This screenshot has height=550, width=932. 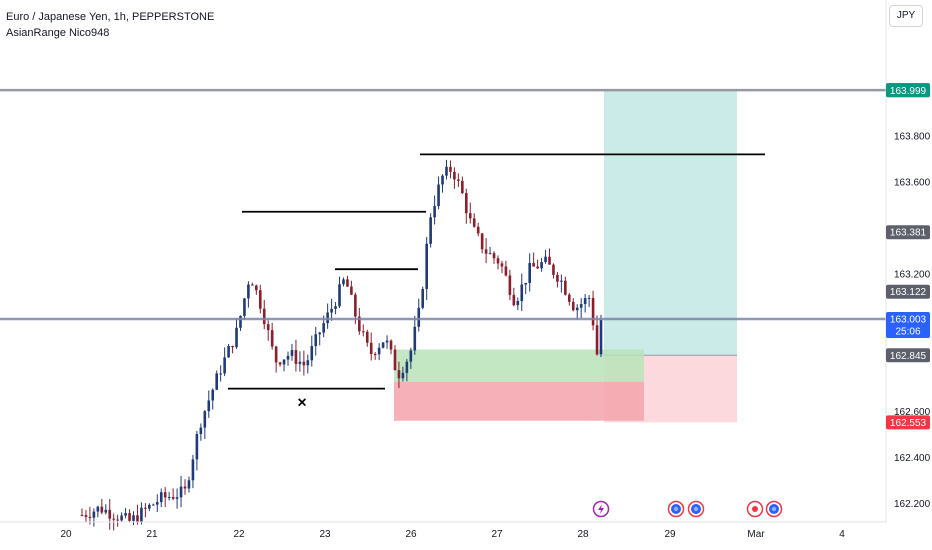 I want to click on x-tick-label: 26, so click(x=411, y=534).